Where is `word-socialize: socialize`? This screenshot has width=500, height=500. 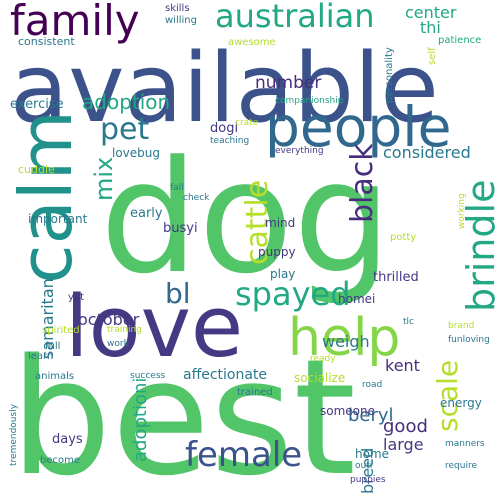 word-socialize: socialize is located at coordinates (320, 378).